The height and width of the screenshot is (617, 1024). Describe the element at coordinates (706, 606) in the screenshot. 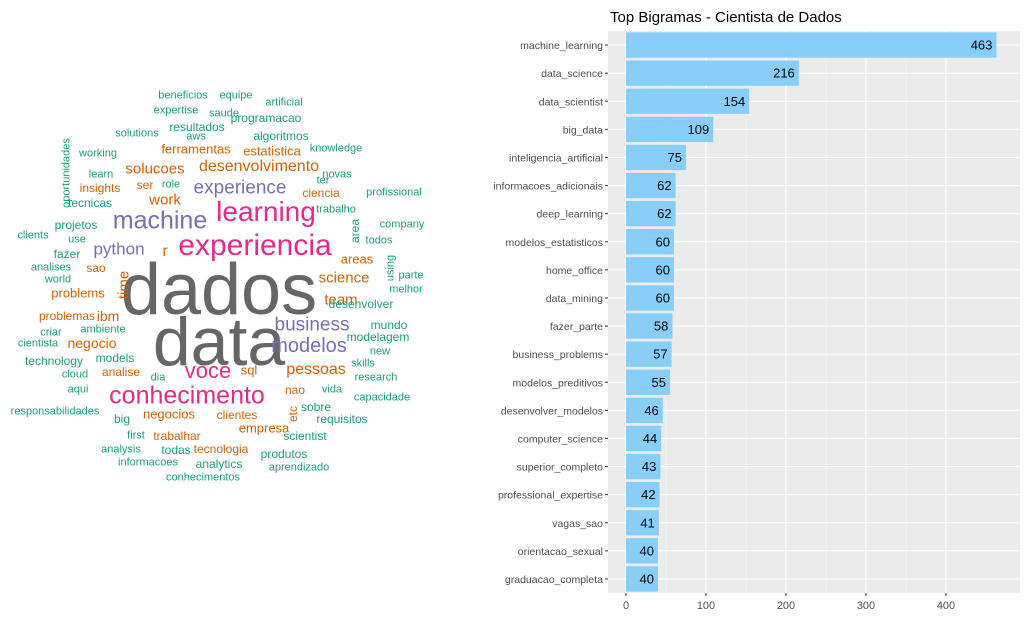

I see `x-tick-label: 100` at that location.